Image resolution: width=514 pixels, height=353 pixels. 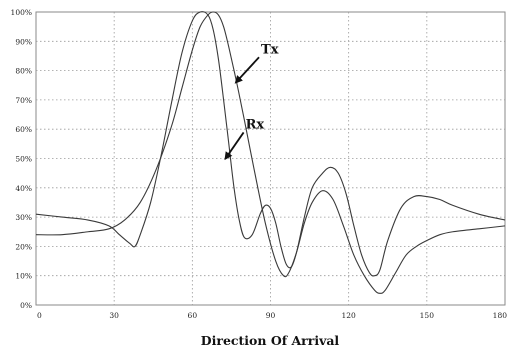 I want to click on annotation-arrow-rx, so click(x=234, y=146).